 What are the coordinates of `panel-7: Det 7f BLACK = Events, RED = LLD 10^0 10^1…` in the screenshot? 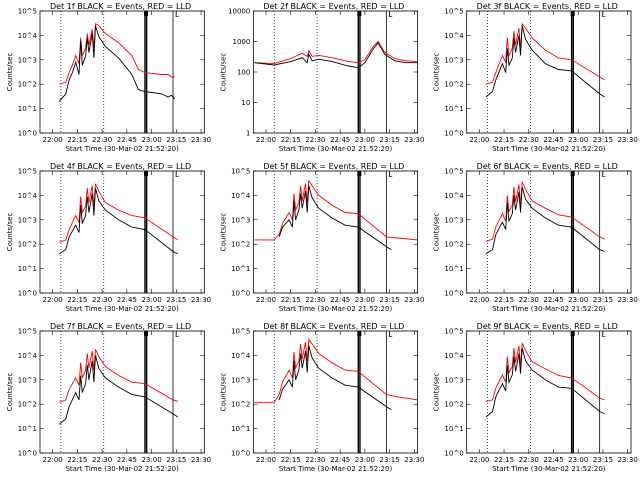 It's located at (108, 397).